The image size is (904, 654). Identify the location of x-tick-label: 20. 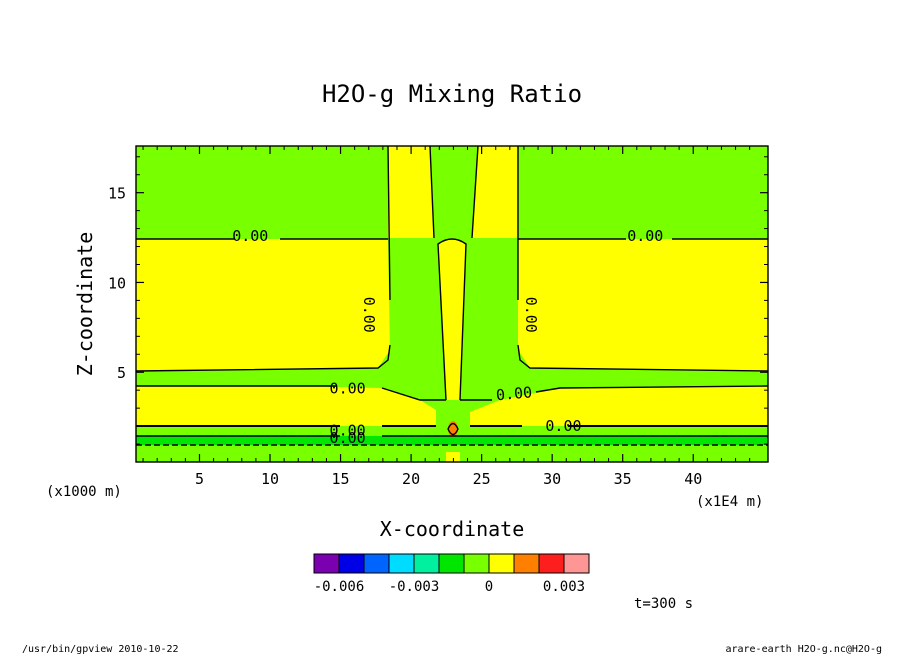
(411, 479).